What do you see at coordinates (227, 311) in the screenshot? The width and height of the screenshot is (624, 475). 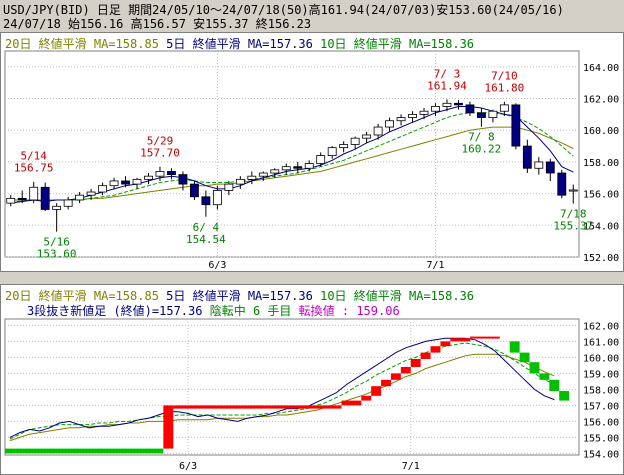 I see `renko-status: 陰転中` at bounding box center [227, 311].